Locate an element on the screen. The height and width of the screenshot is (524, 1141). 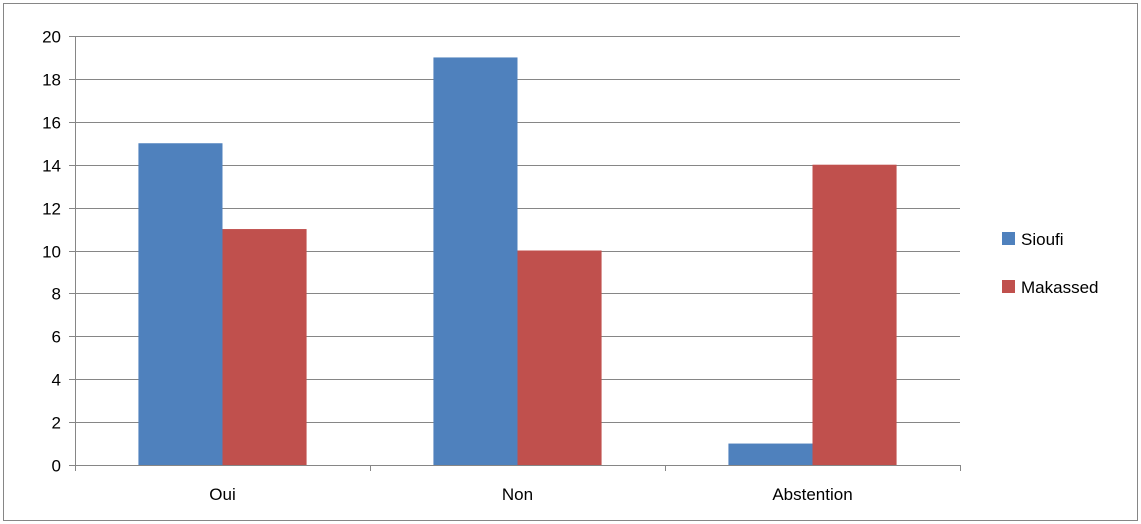
y-tick-label: 12 is located at coordinates (51, 209).